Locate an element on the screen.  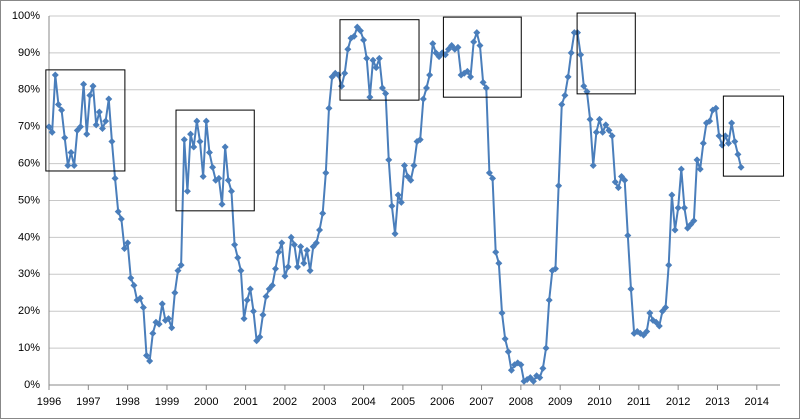
x-tick-label: 2005 is located at coordinates (403, 402).